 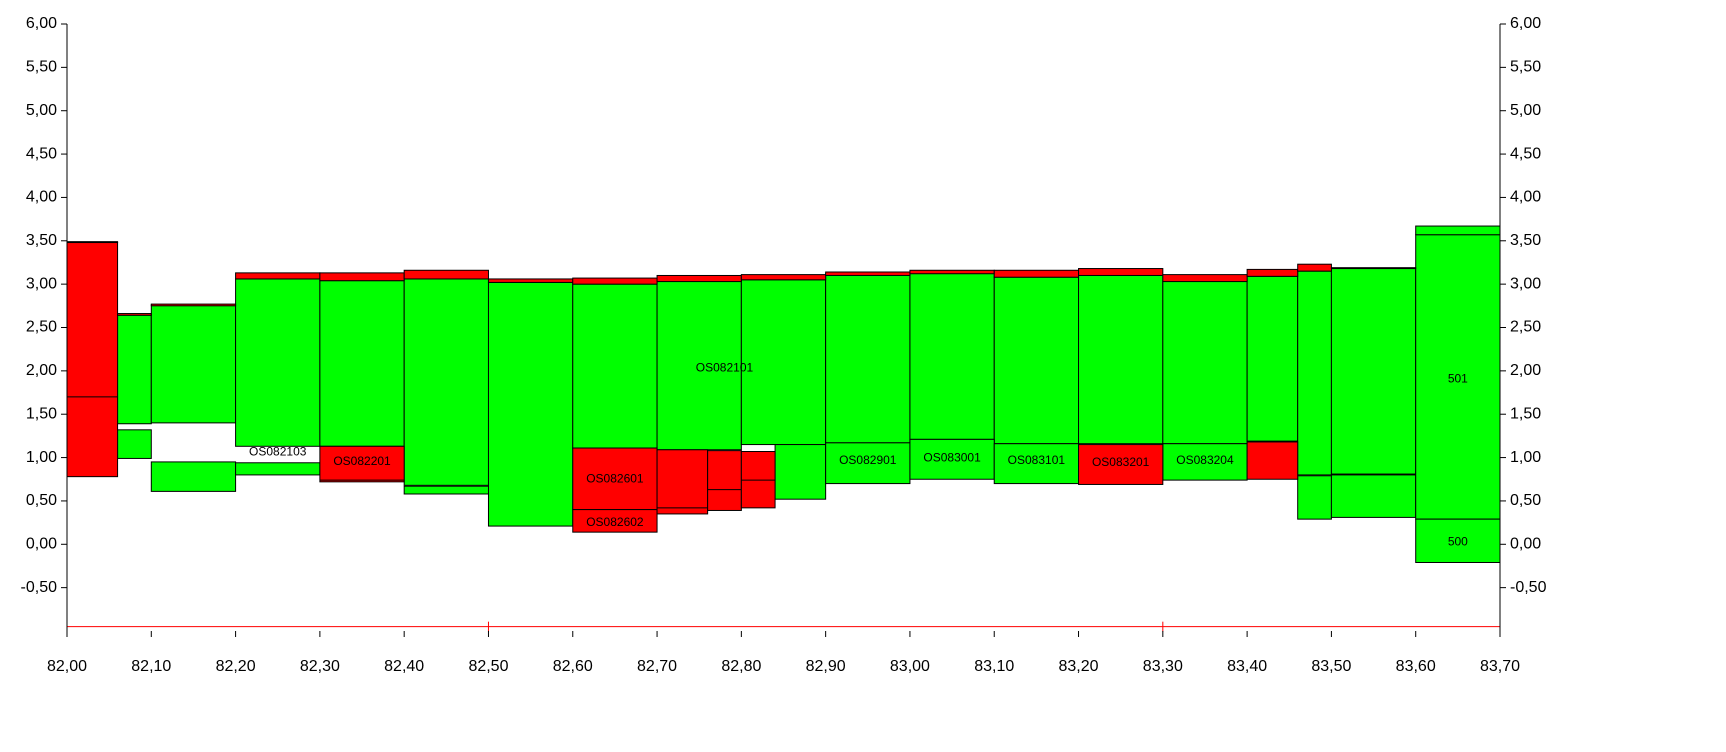 What do you see at coordinates (41, 23) in the screenshot?
I see `y-tick-label-left: 6,00` at bounding box center [41, 23].